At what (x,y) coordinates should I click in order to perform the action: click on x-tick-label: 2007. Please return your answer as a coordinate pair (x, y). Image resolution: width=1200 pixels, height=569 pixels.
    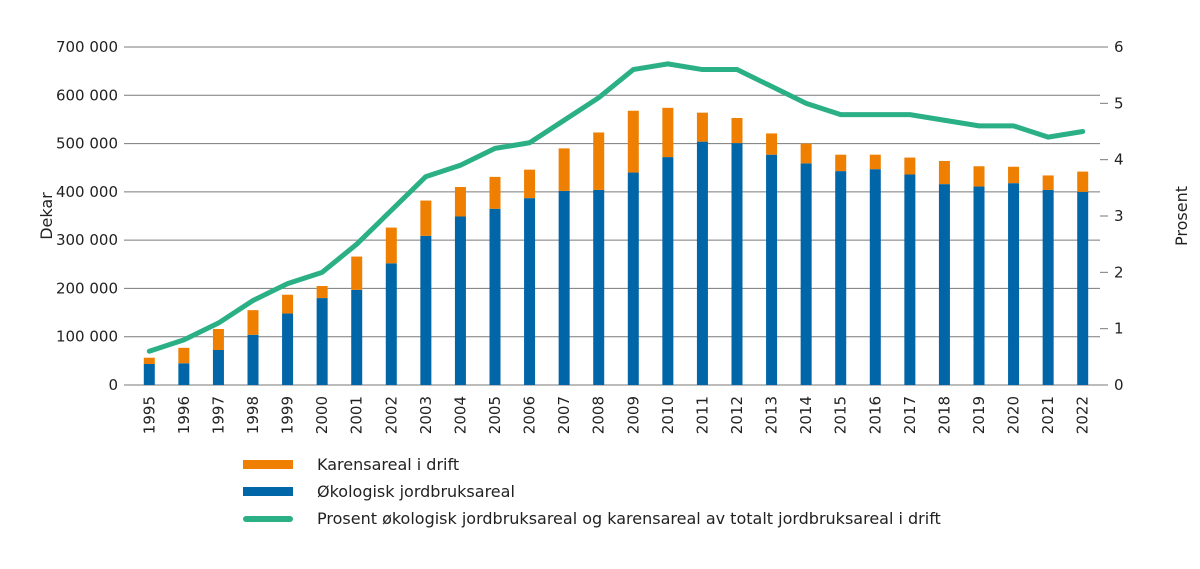
    Looking at the image, I should click on (564, 415).